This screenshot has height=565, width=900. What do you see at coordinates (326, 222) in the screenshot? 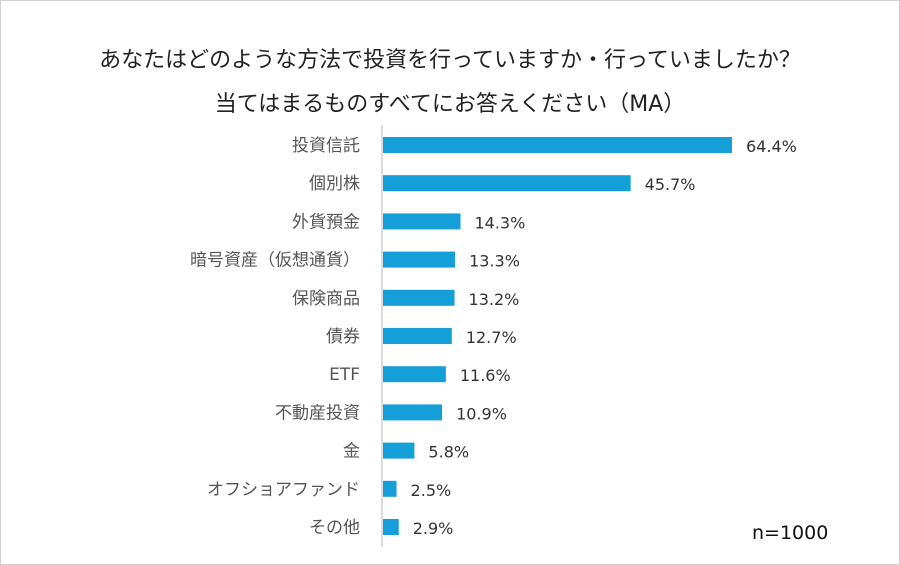
I see `category-label: 外貨預金` at bounding box center [326, 222].